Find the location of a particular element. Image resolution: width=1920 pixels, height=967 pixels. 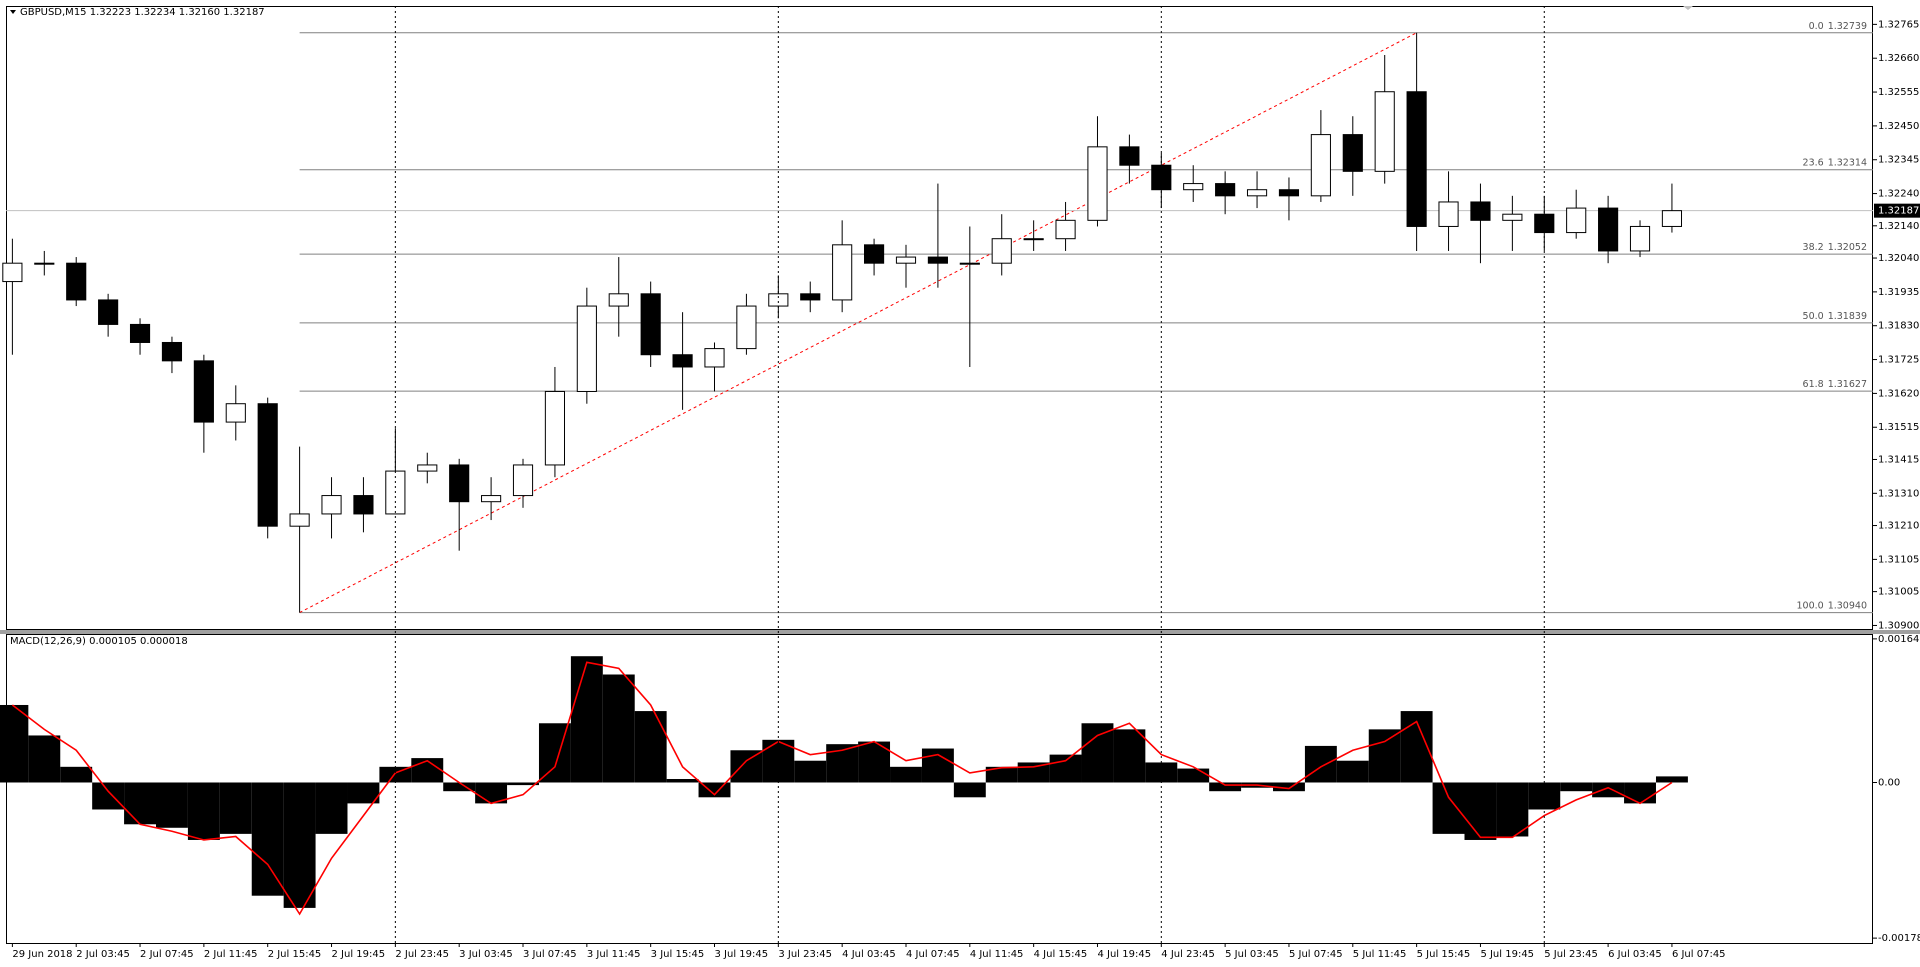

current-price-box is located at coordinates (1897, 210).